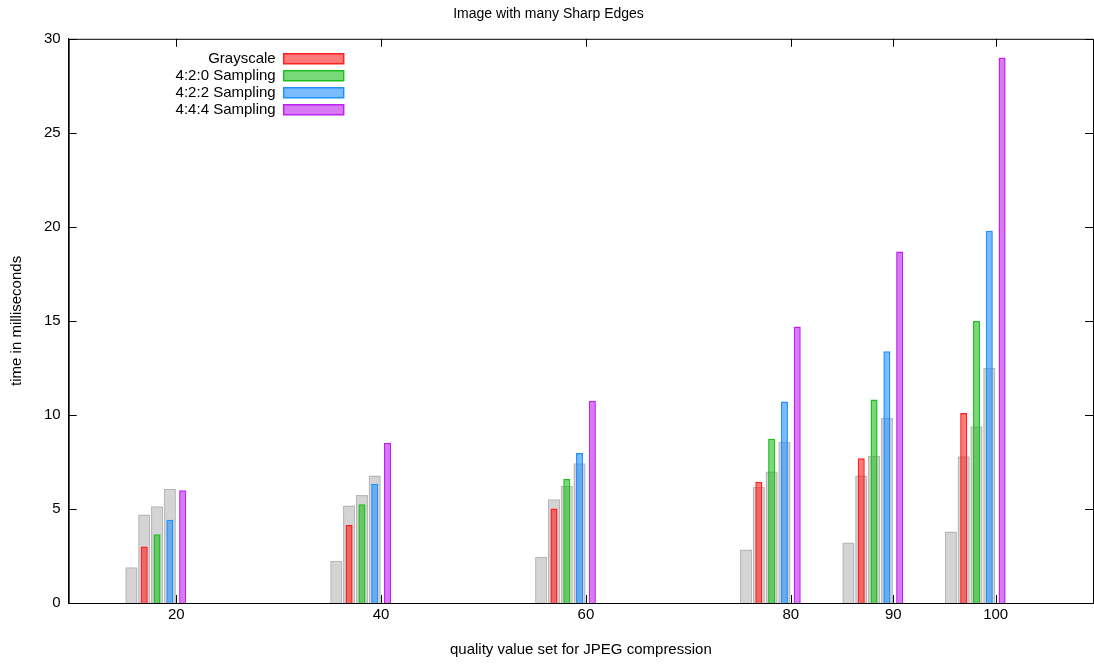 The width and height of the screenshot is (1094, 665). Describe the element at coordinates (52, 414) in the screenshot. I see `y-tick-label: 10` at that location.